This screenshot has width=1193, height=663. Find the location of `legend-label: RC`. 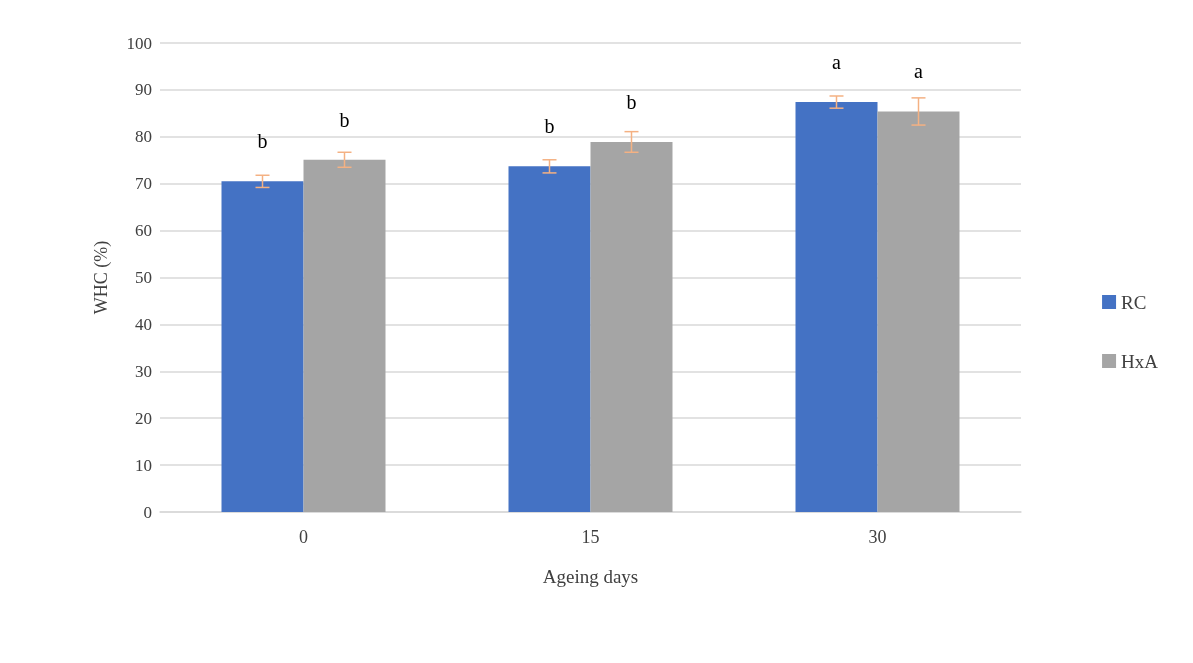

legend-label: RC is located at coordinates (1134, 302).